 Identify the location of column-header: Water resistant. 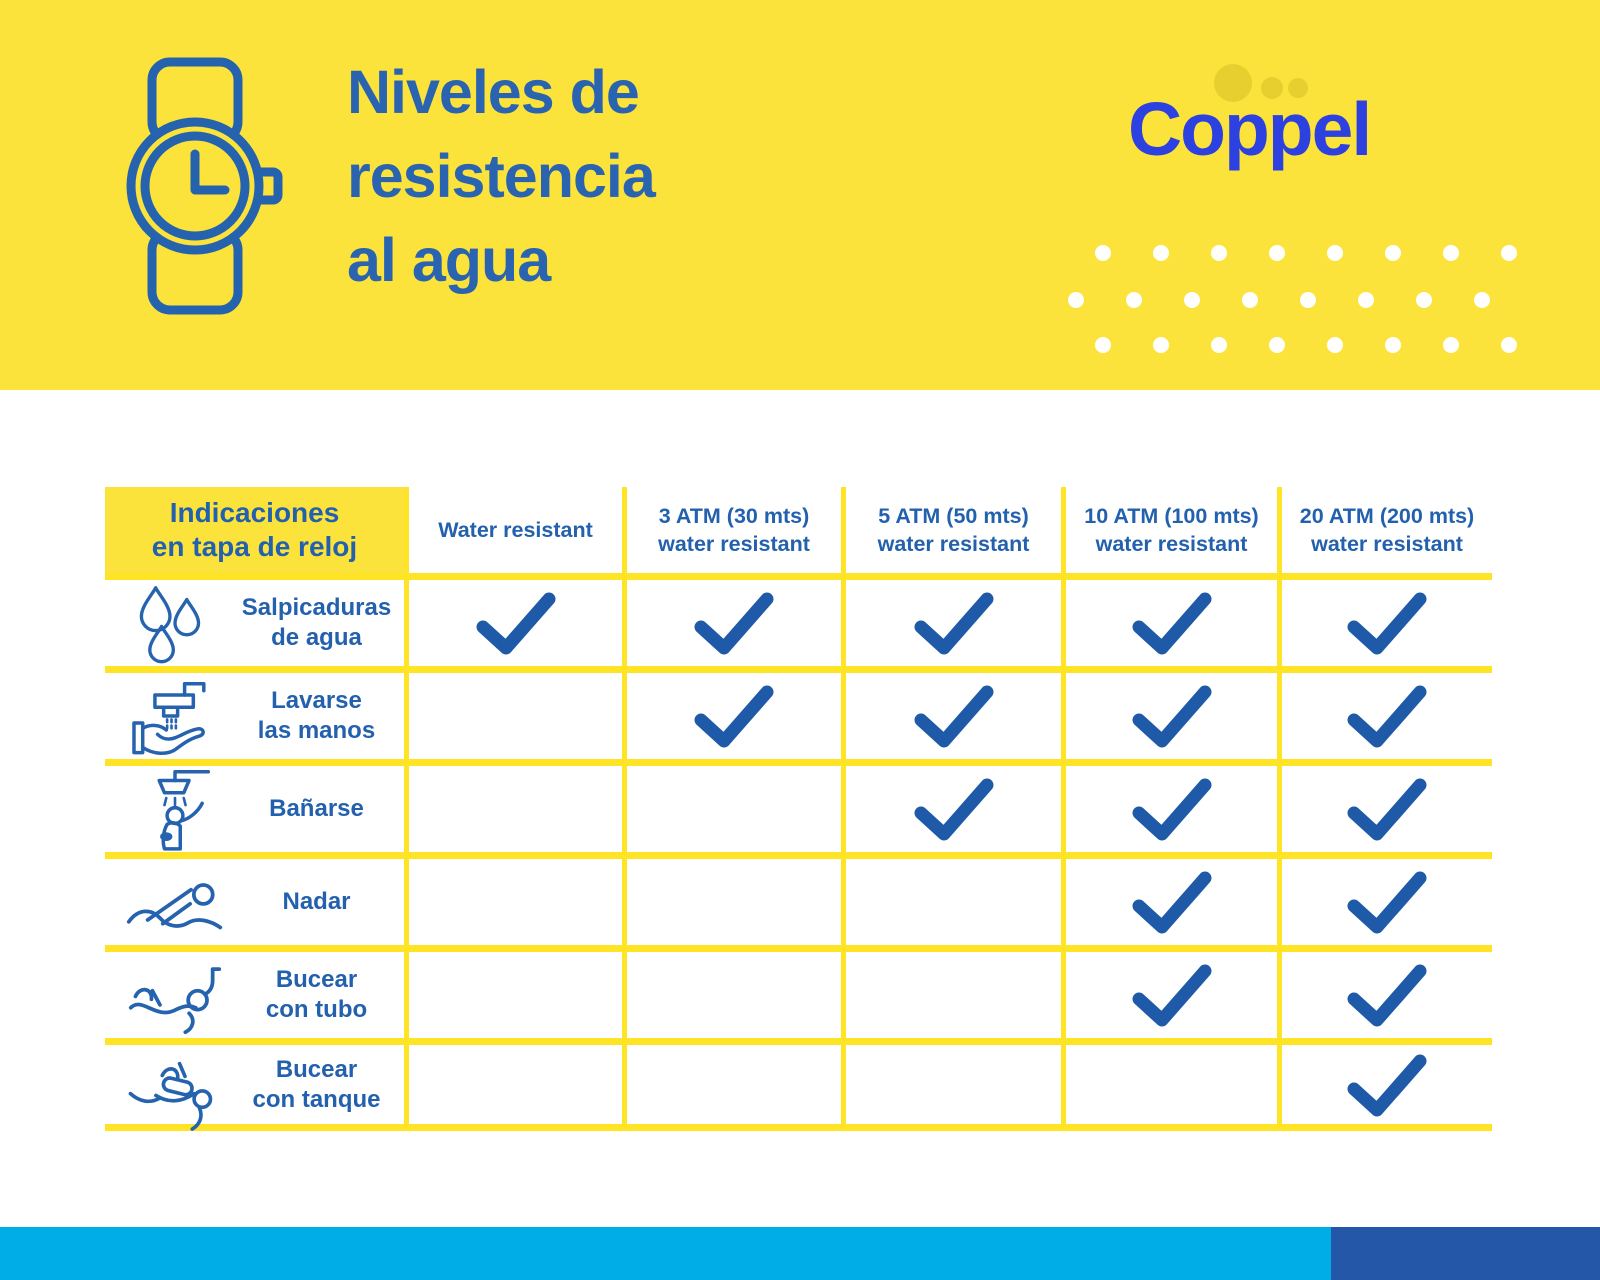
(513, 530).